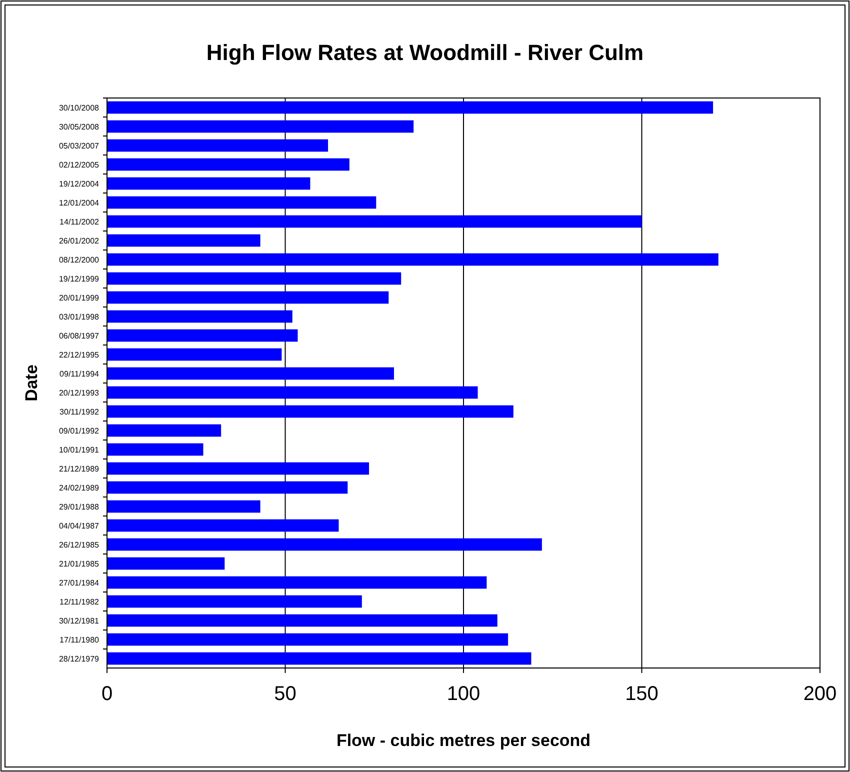 The image size is (850, 772). What do you see at coordinates (79, 107) in the screenshot?
I see `y-tick-label: 30/10/2008` at bounding box center [79, 107].